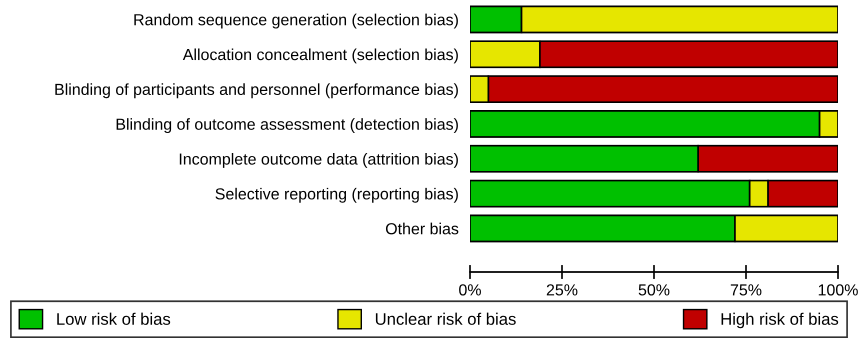 This screenshot has width=858, height=349. Describe the element at coordinates (287, 126) in the screenshot. I see `y-tick-label: Blinding of outcome assessment (detection bias)` at that location.